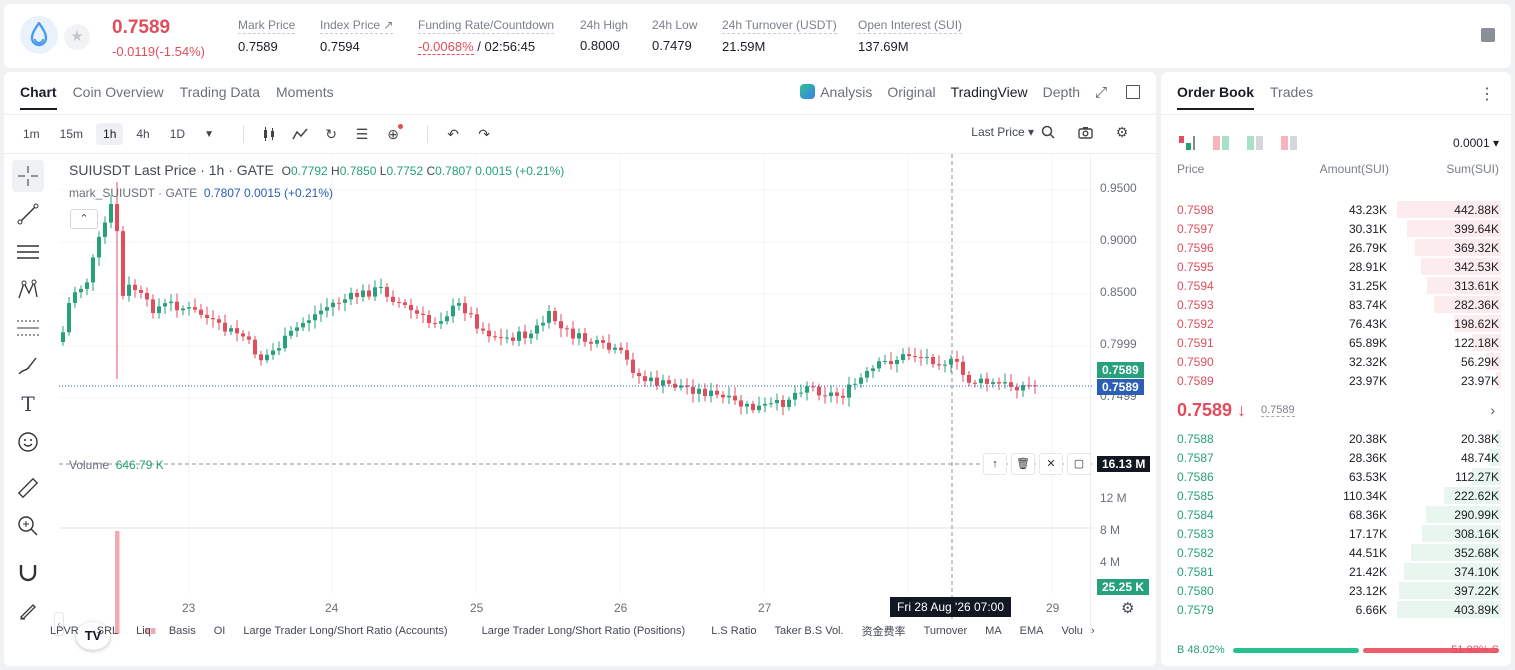  I want to click on indicator-volume: Volu, so click(1072, 631).